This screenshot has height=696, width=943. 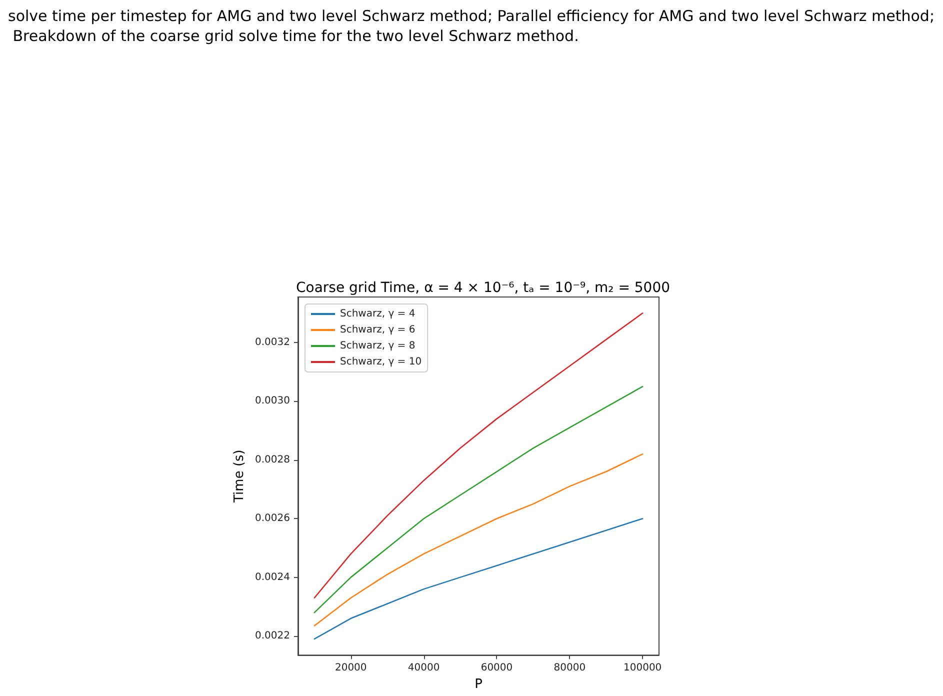 What do you see at coordinates (378, 314) in the screenshot?
I see `legend-label: Schwarz, γ = 4` at bounding box center [378, 314].